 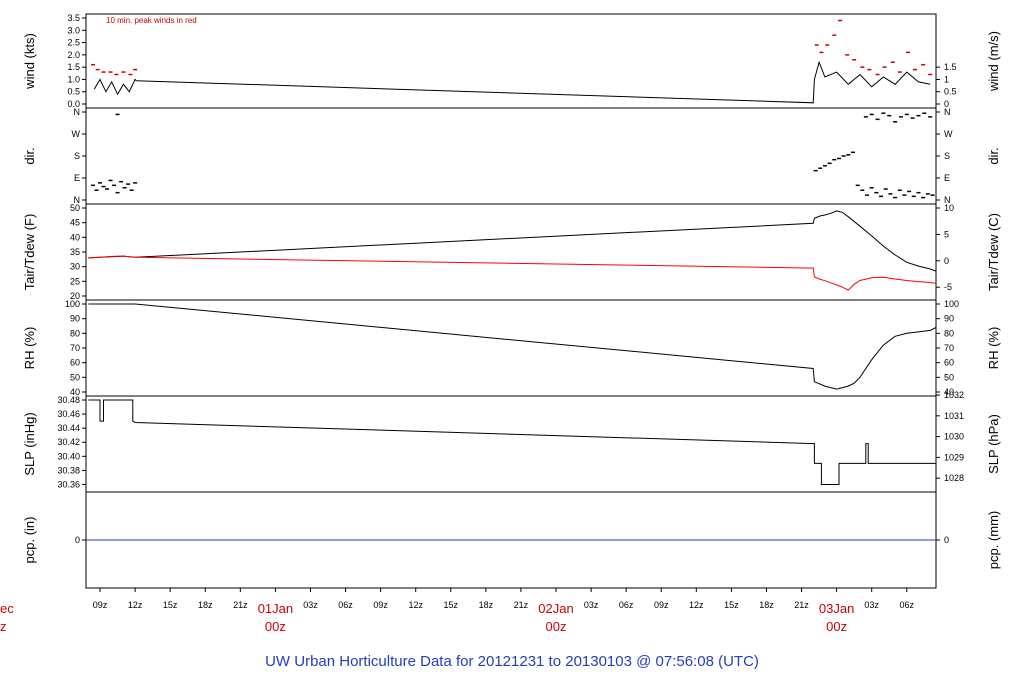 I want to click on y-tick-label-left: 50, so click(x=75, y=208).